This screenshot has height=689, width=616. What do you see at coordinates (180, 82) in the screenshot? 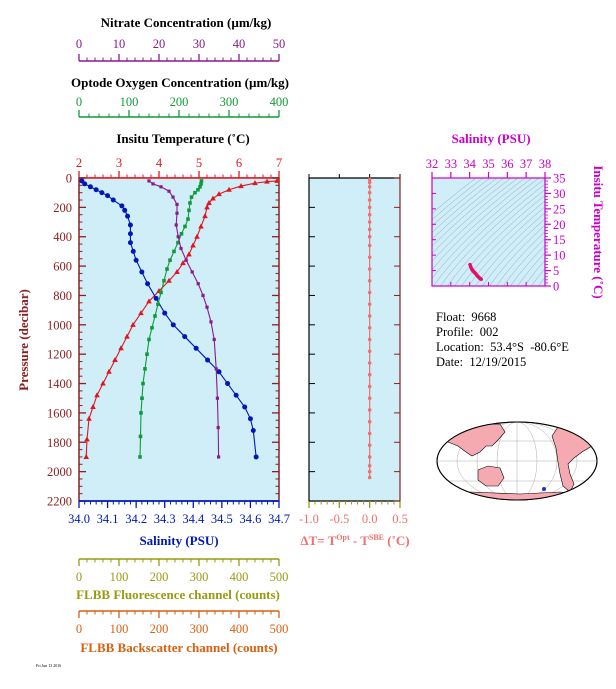
I see `oxygen-axis-title: Optode Oxygen Concentration (µm/kg)` at bounding box center [180, 82].